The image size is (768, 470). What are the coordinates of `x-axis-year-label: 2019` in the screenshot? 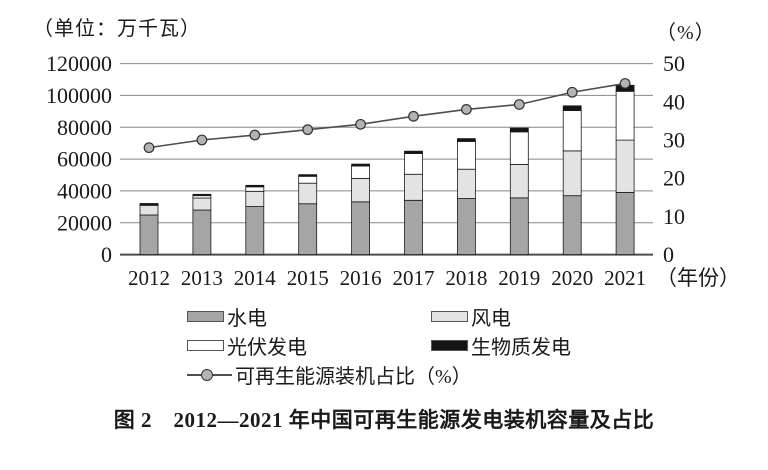 It's located at (519, 278).